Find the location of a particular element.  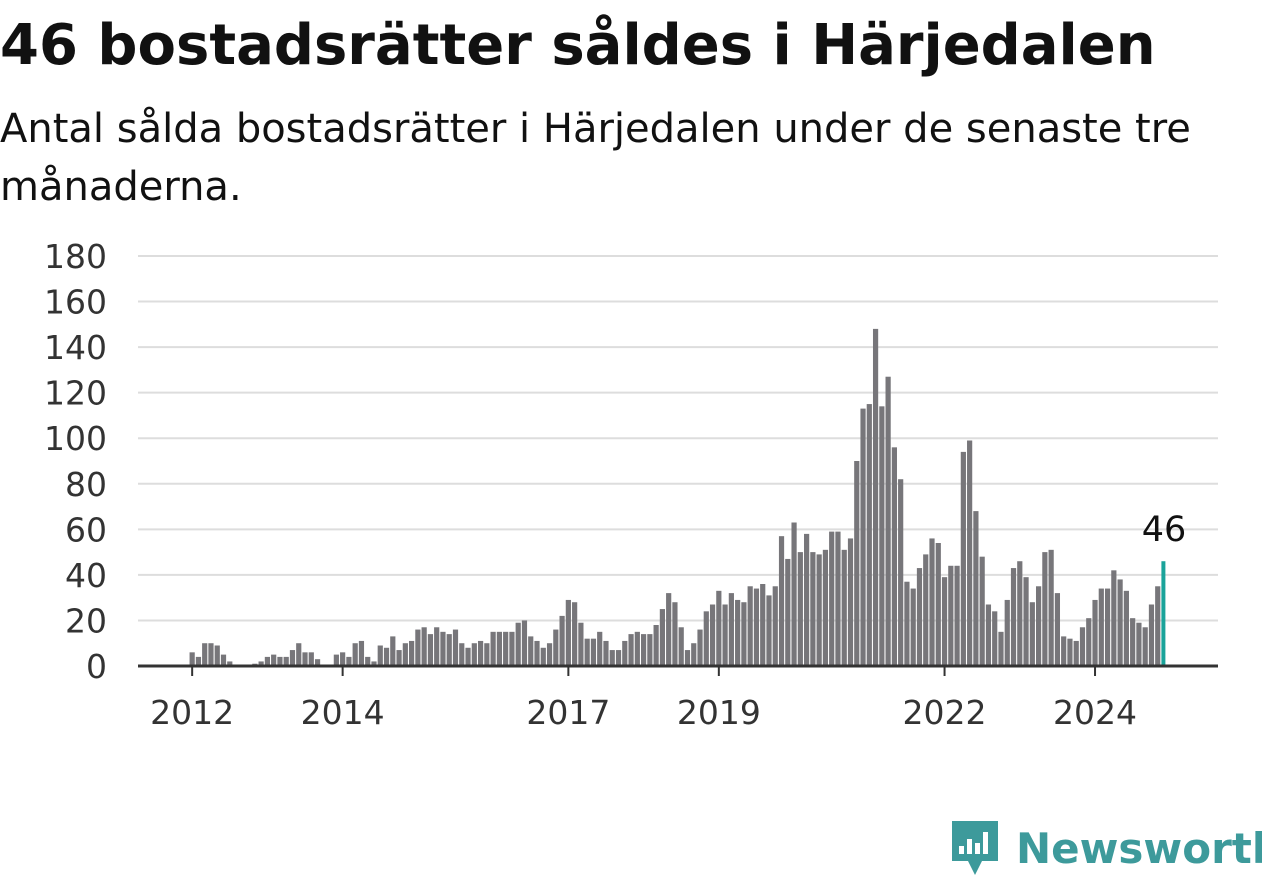

y-tick-label: 120 is located at coordinates (75, 393).